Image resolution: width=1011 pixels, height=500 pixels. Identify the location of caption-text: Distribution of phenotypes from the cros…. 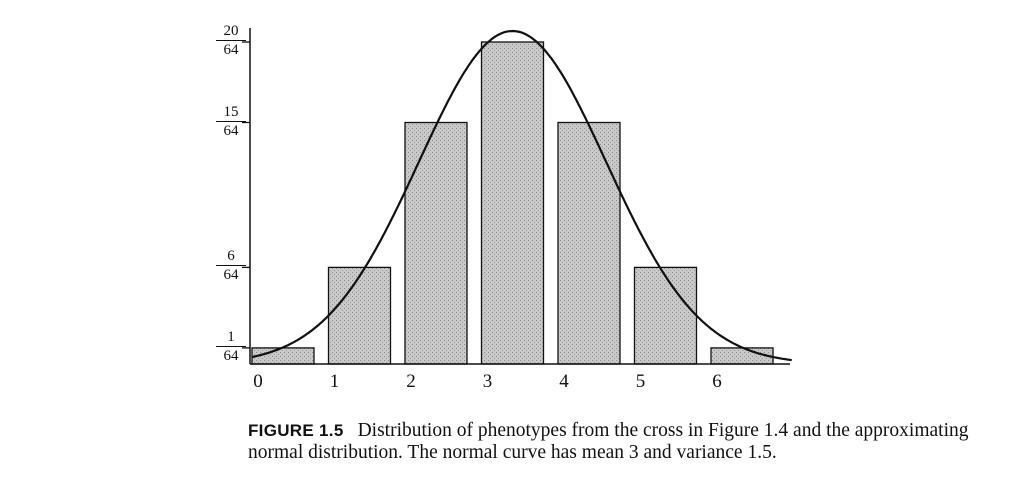
(608, 441).